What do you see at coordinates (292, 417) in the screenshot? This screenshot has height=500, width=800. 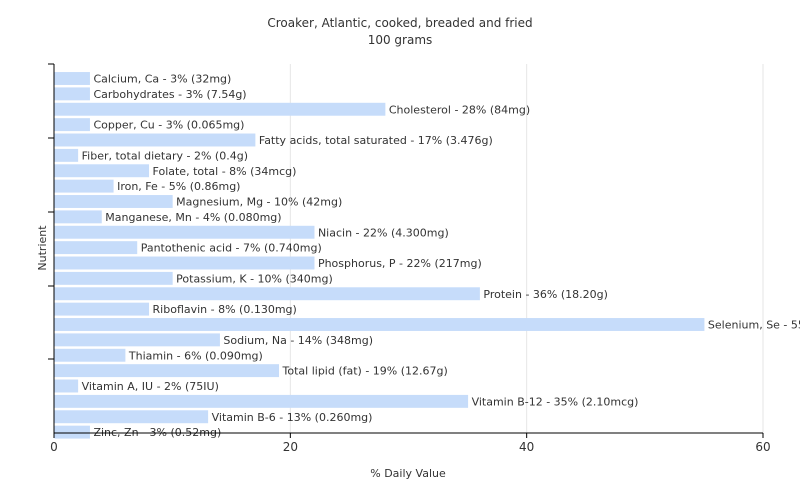 I see `bar-label: Vitamin B-6 - 13% (0.260mg)` at bounding box center [292, 417].